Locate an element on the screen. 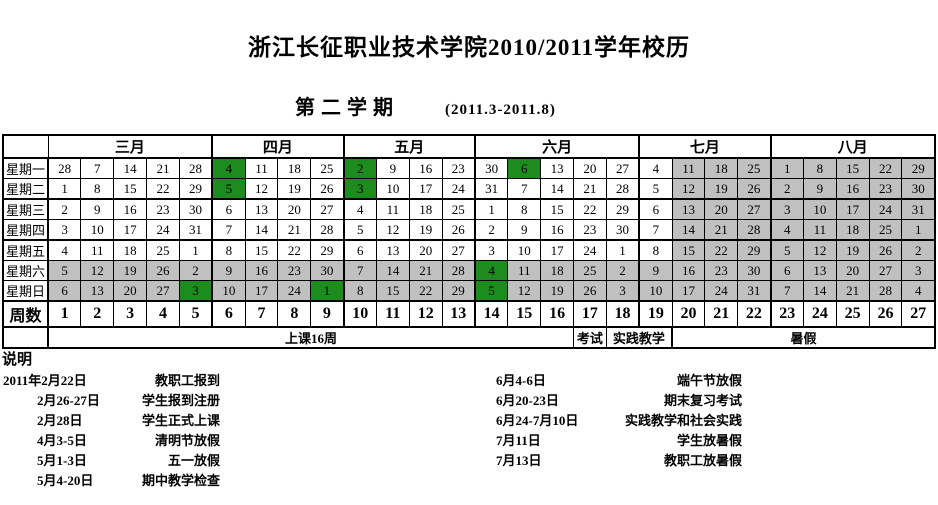 The image size is (938, 505). note-row: 6月24-7月10日 实践教学和社会实践 is located at coordinates (619, 419).